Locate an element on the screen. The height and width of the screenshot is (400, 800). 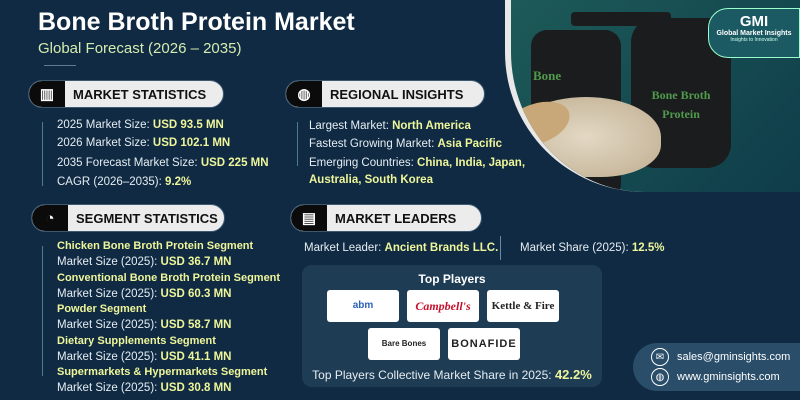
segment-name: Dietary Supplements Segment is located at coordinates (136, 340).